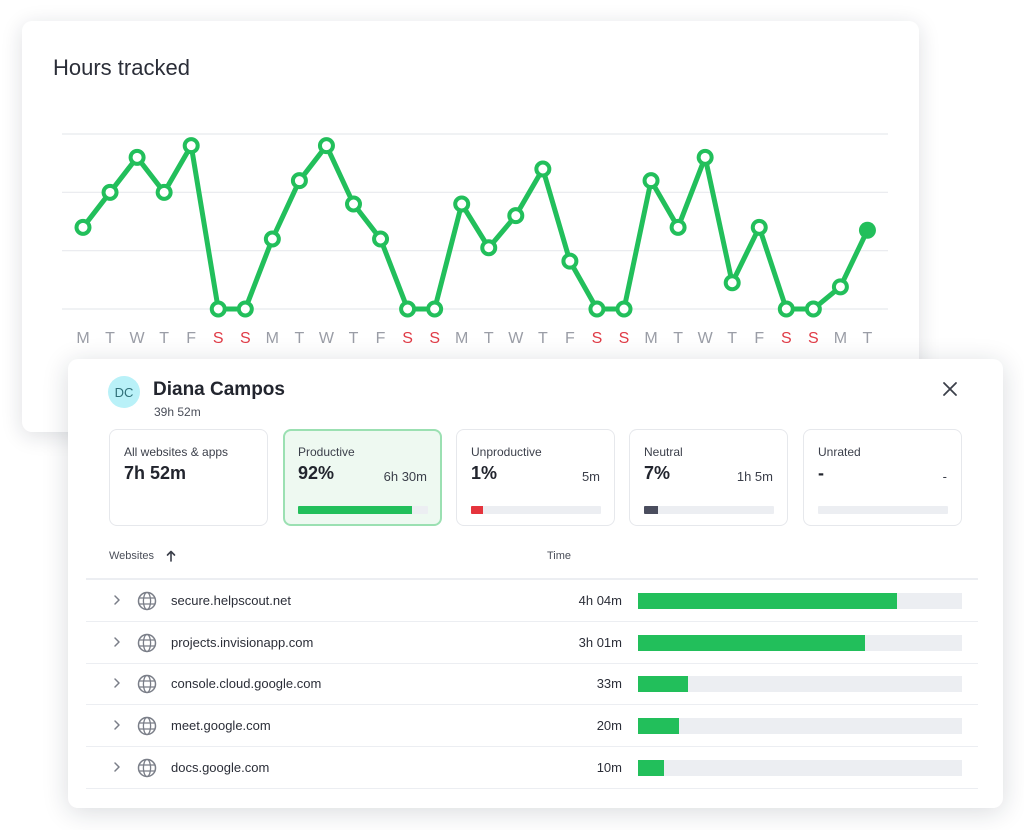 This screenshot has height=830, width=1024. I want to click on category-value: 7h 52m, so click(155, 473).